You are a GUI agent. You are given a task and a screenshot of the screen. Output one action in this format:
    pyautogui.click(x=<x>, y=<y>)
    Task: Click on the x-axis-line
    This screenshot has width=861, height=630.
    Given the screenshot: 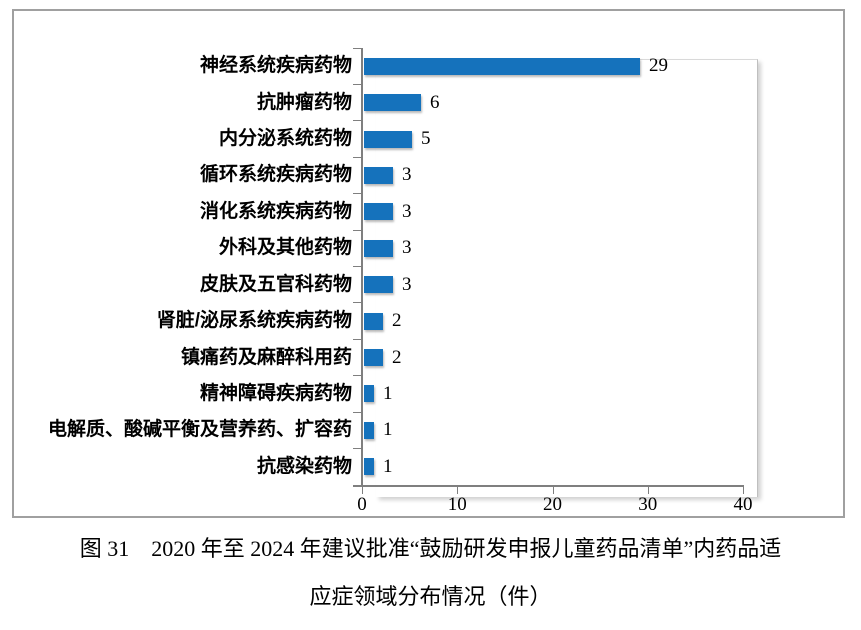 What is the action you would take?
    pyautogui.click(x=548, y=486)
    